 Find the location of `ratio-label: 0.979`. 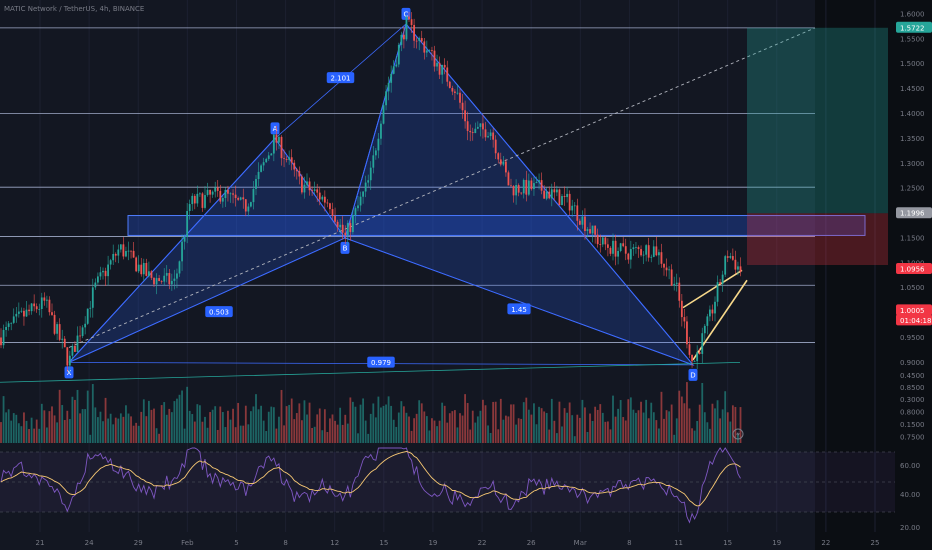

ratio-label: 0.979 is located at coordinates (381, 363).